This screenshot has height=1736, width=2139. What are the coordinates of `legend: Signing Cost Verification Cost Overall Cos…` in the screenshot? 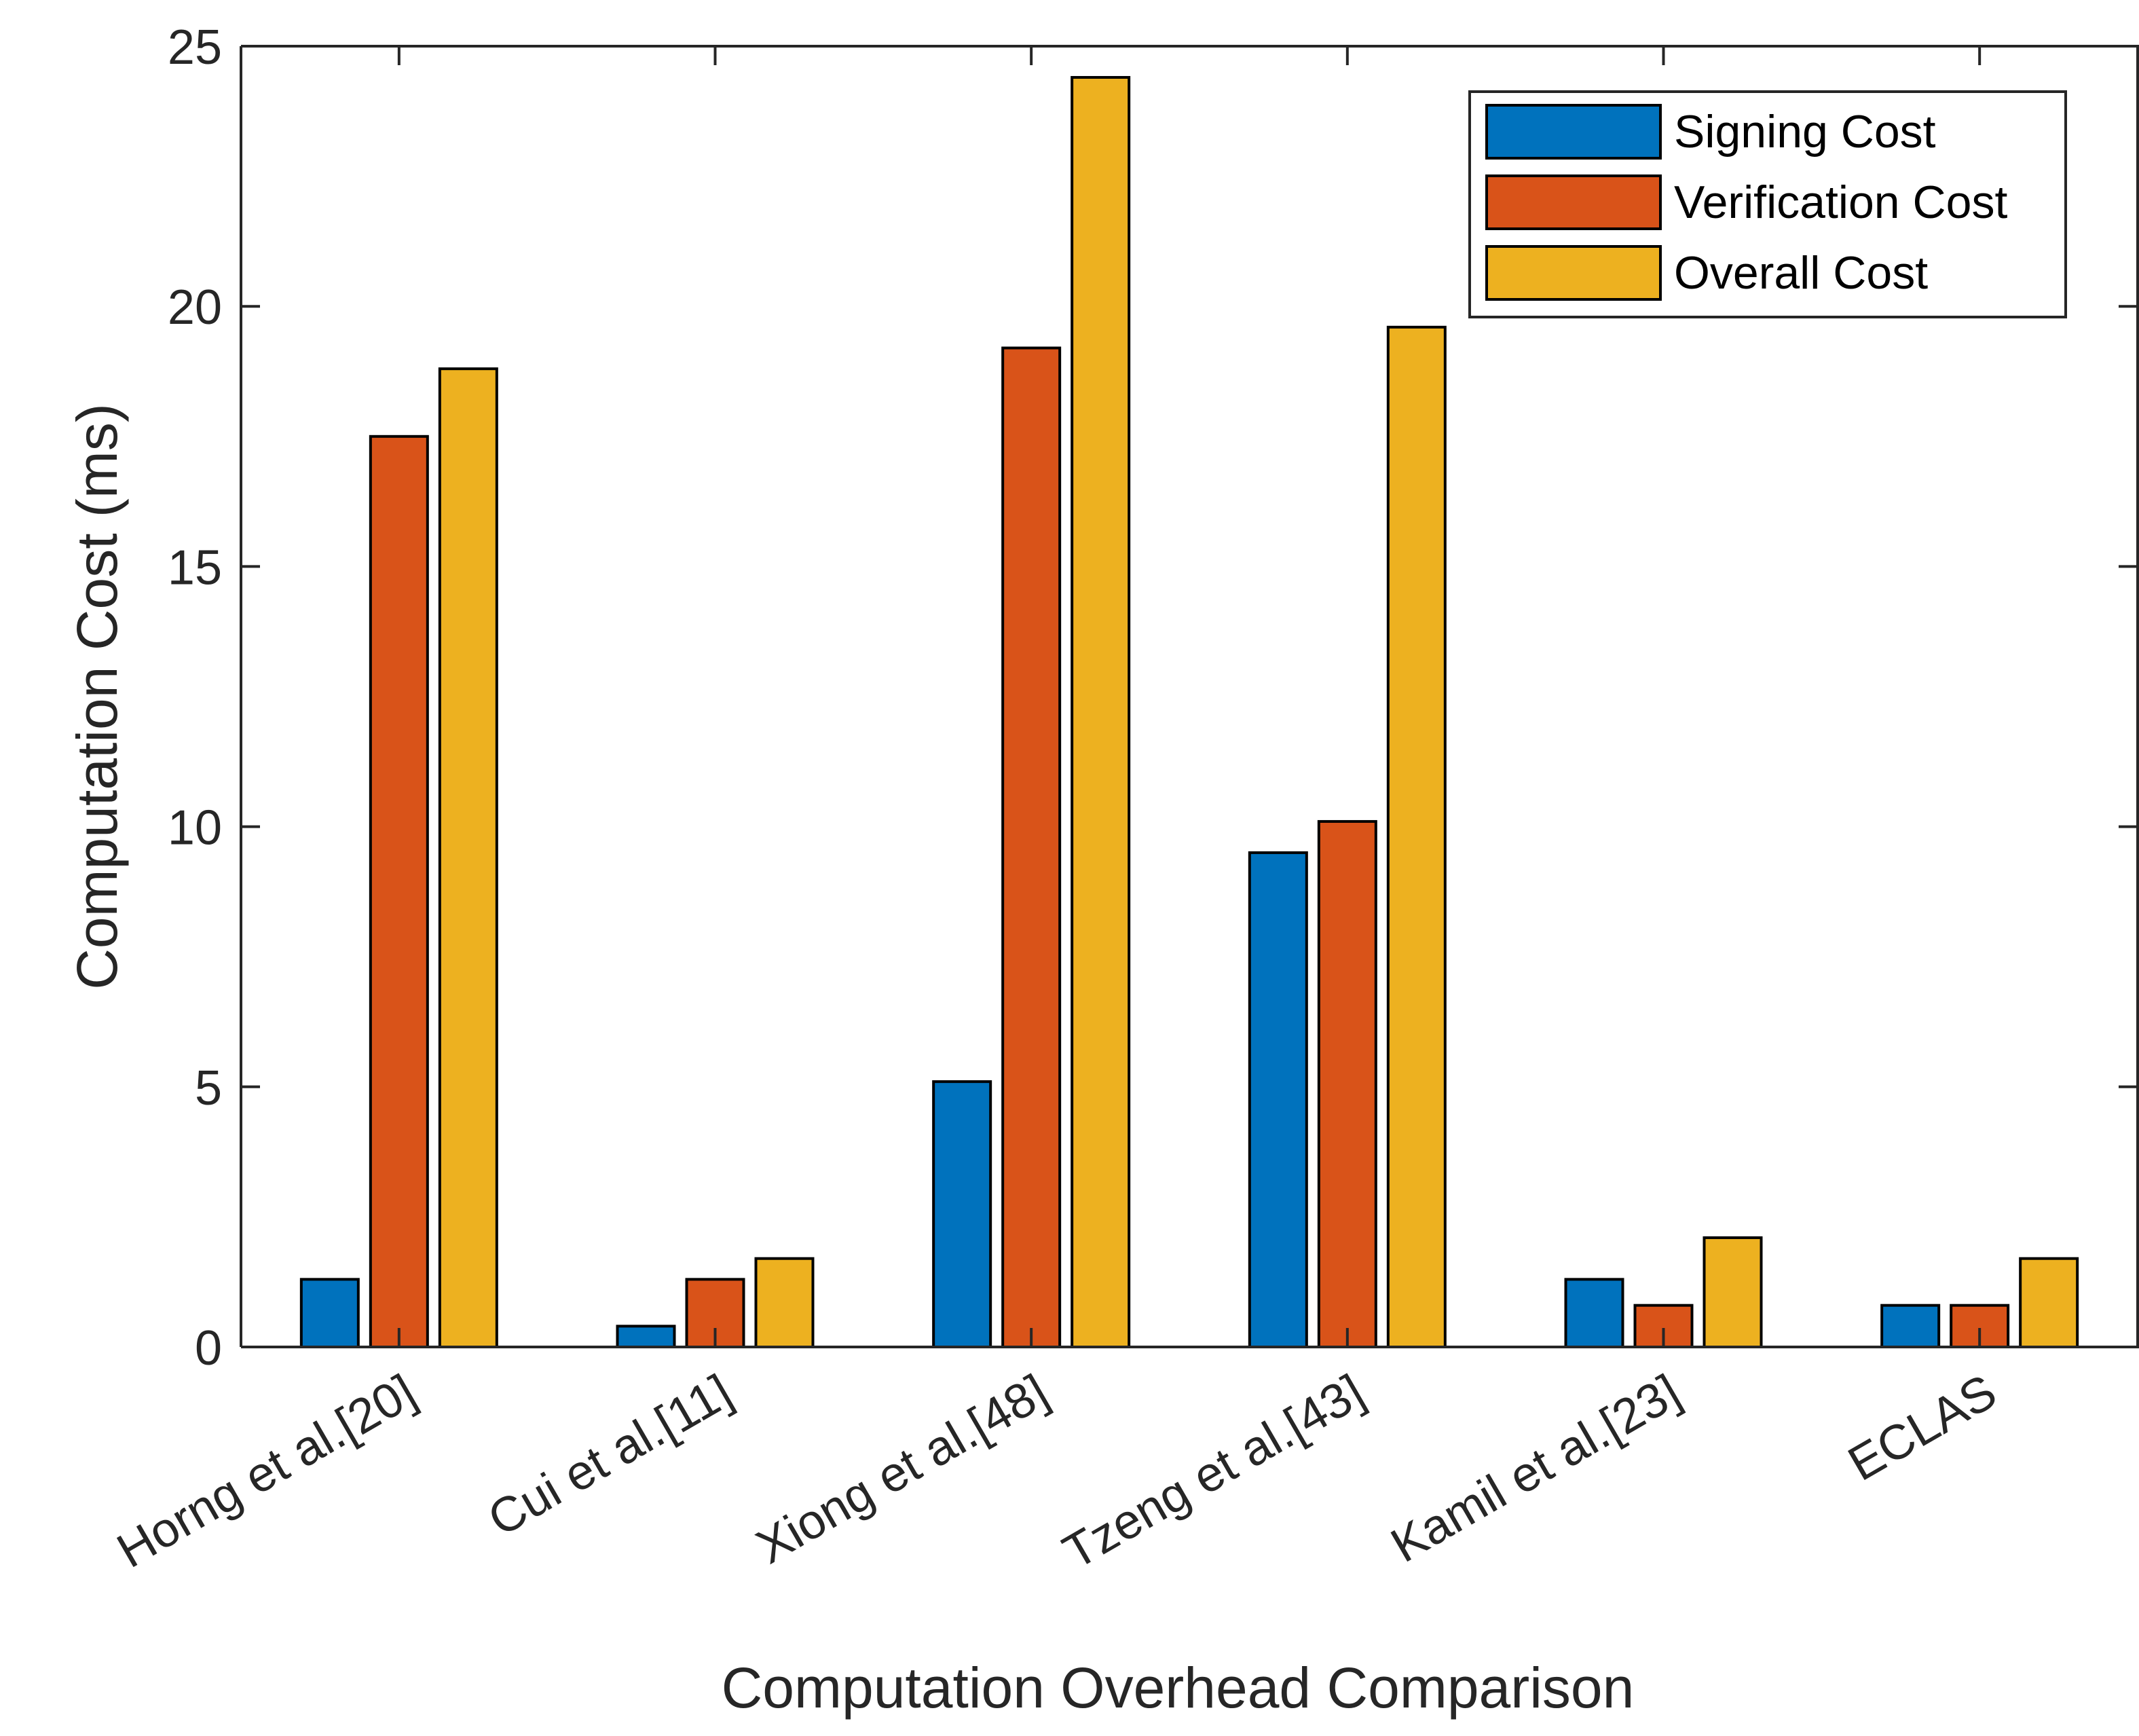 It's located at (1767, 204).